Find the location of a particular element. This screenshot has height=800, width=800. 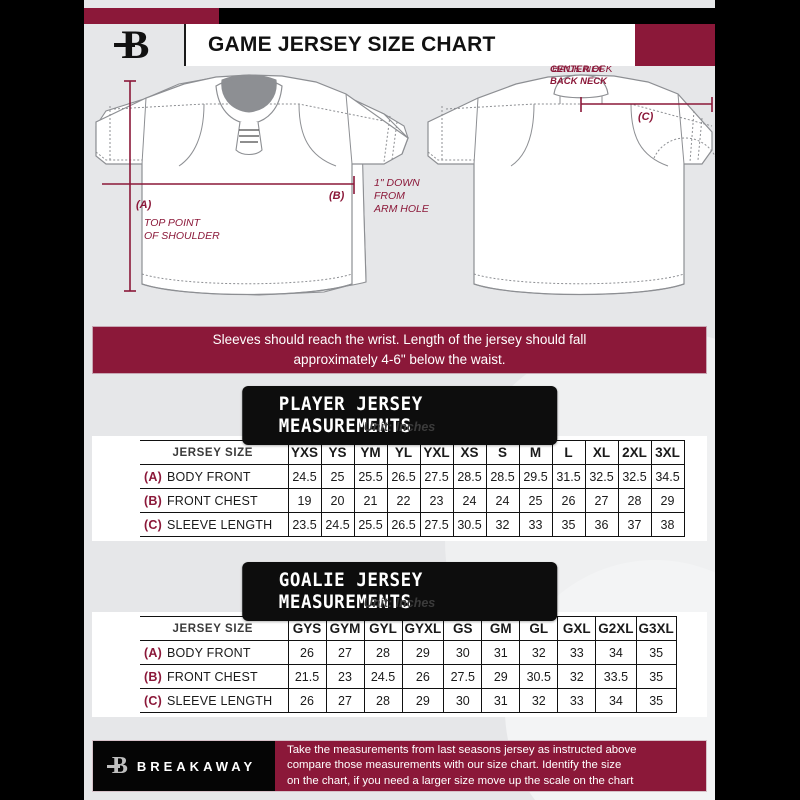

measurement-cell: 30.5 is located at coordinates (469, 524).